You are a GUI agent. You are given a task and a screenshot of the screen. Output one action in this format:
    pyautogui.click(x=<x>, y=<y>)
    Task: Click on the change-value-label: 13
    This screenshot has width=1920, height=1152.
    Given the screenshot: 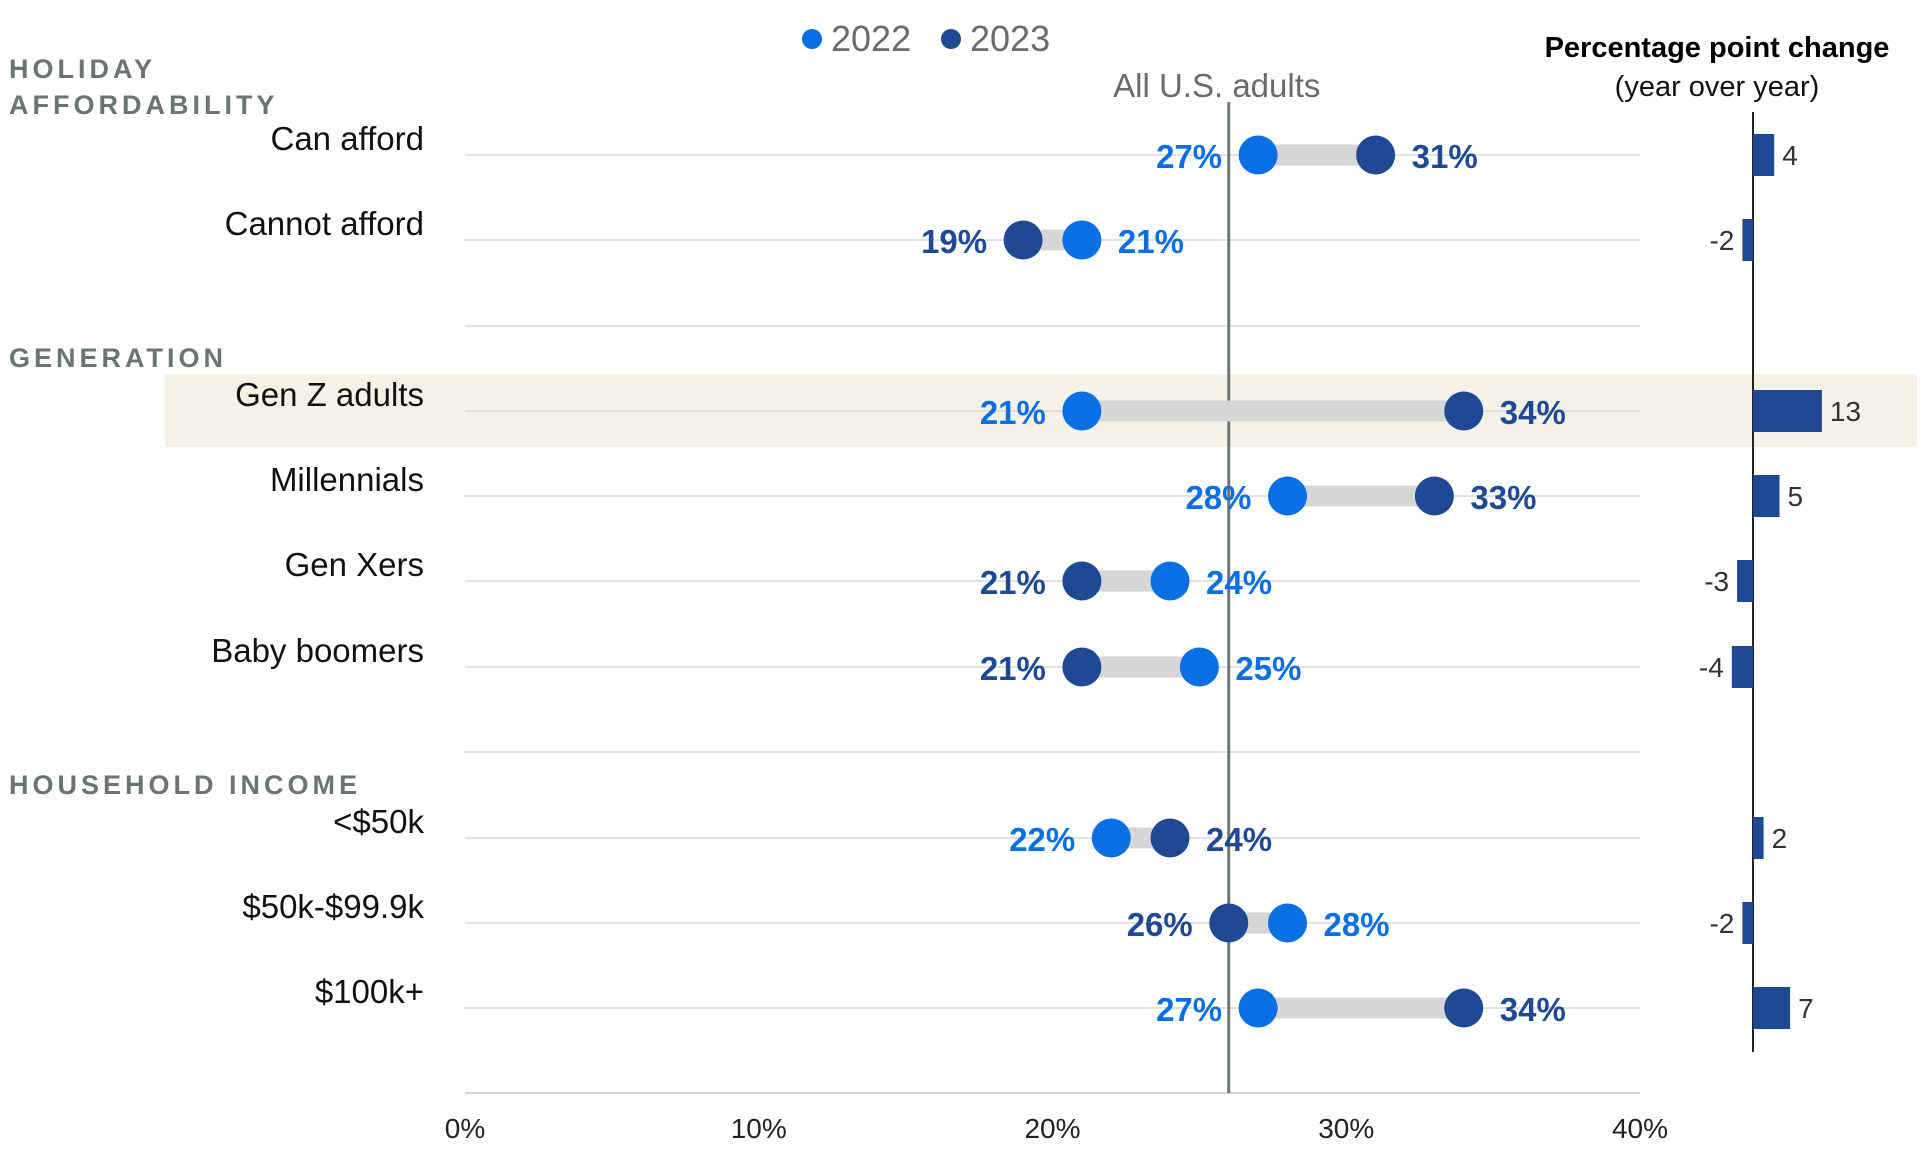 What is the action you would take?
    pyautogui.click(x=1845, y=411)
    